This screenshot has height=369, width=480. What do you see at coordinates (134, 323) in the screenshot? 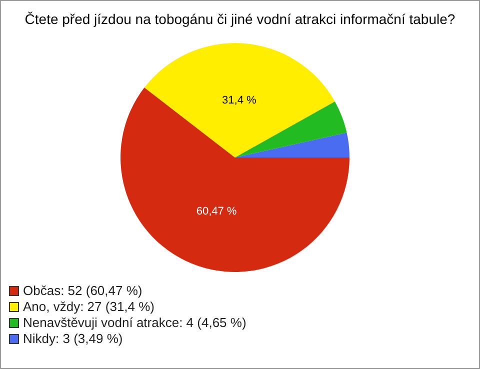
I see `legend-label: Nenavštěvuji vodní atrakce: 4 (4,65 %)` at bounding box center [134, 323].